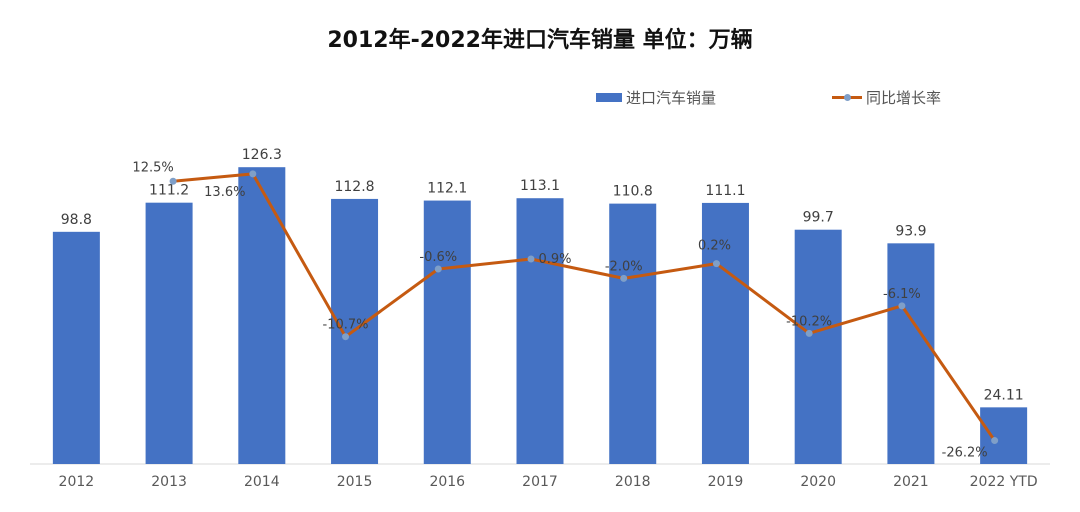  I want to click on x-tick-label: 2017, so click(540, 482).